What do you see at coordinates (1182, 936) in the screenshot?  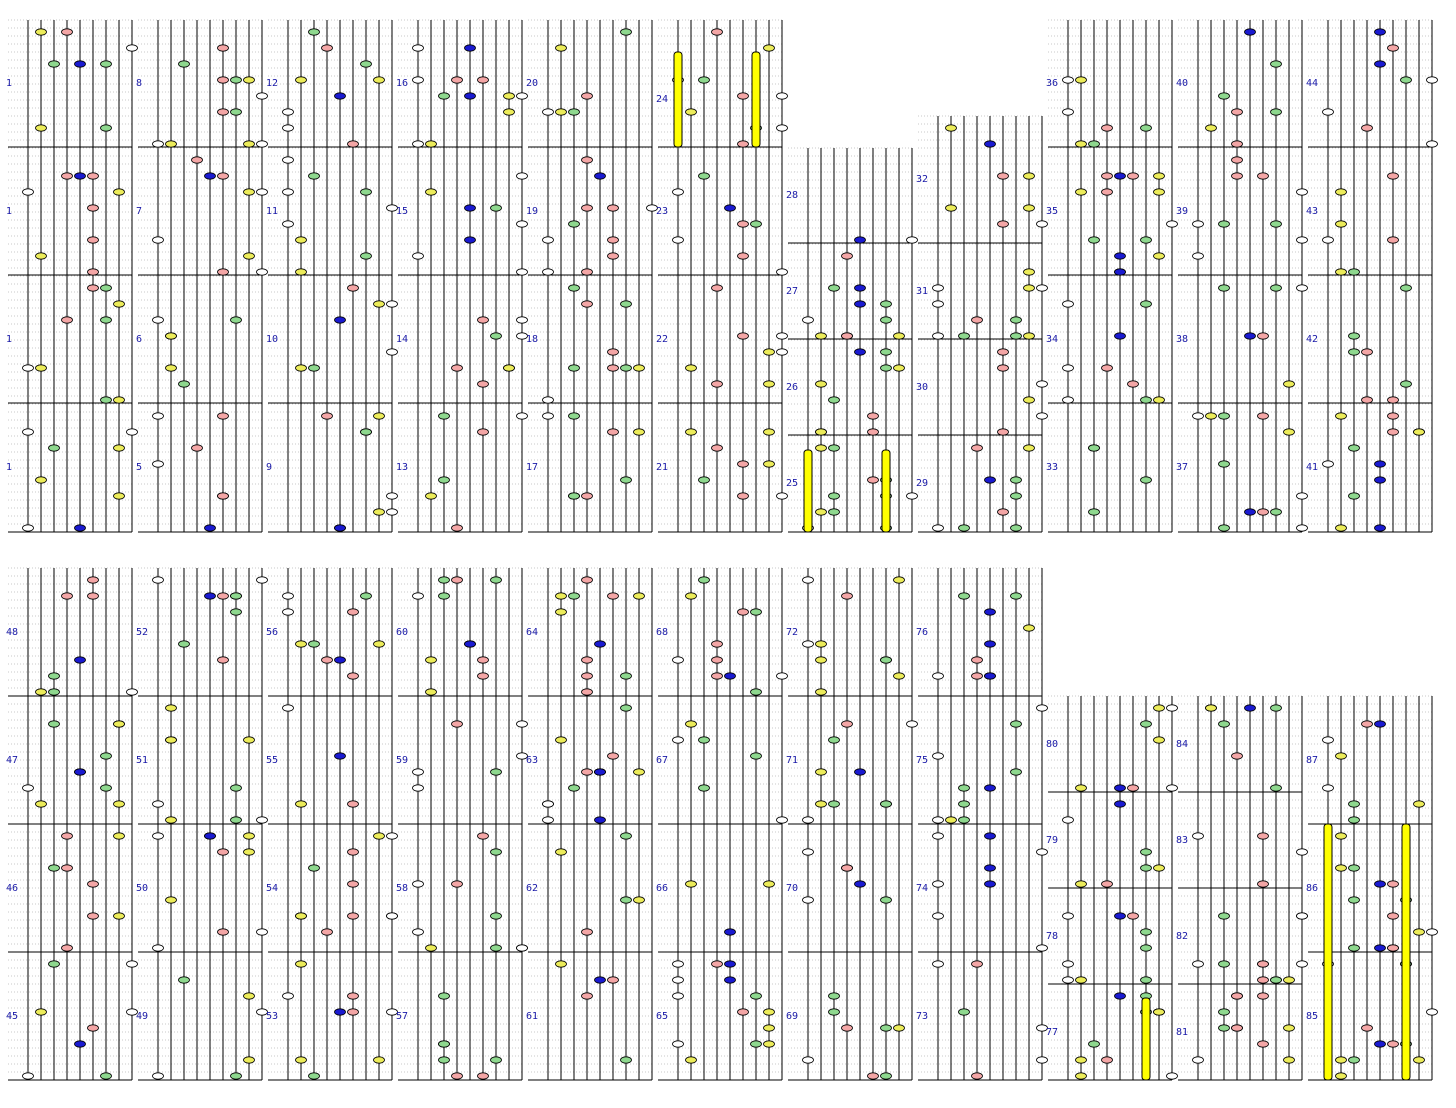 I see `measure-number: 82` at bounding box center [1182, 936].